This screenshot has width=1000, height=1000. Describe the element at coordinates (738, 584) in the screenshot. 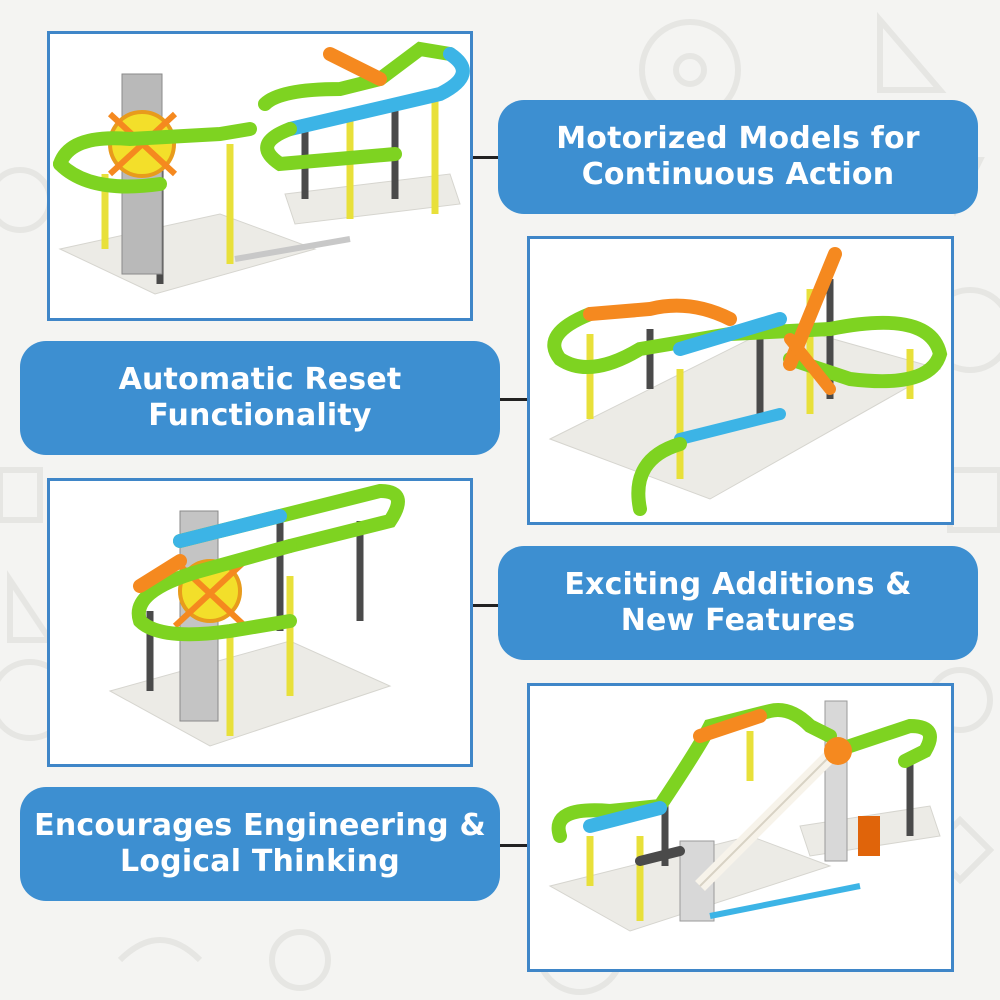

I see `feature-label-line: Exciting Additions &` at that location.